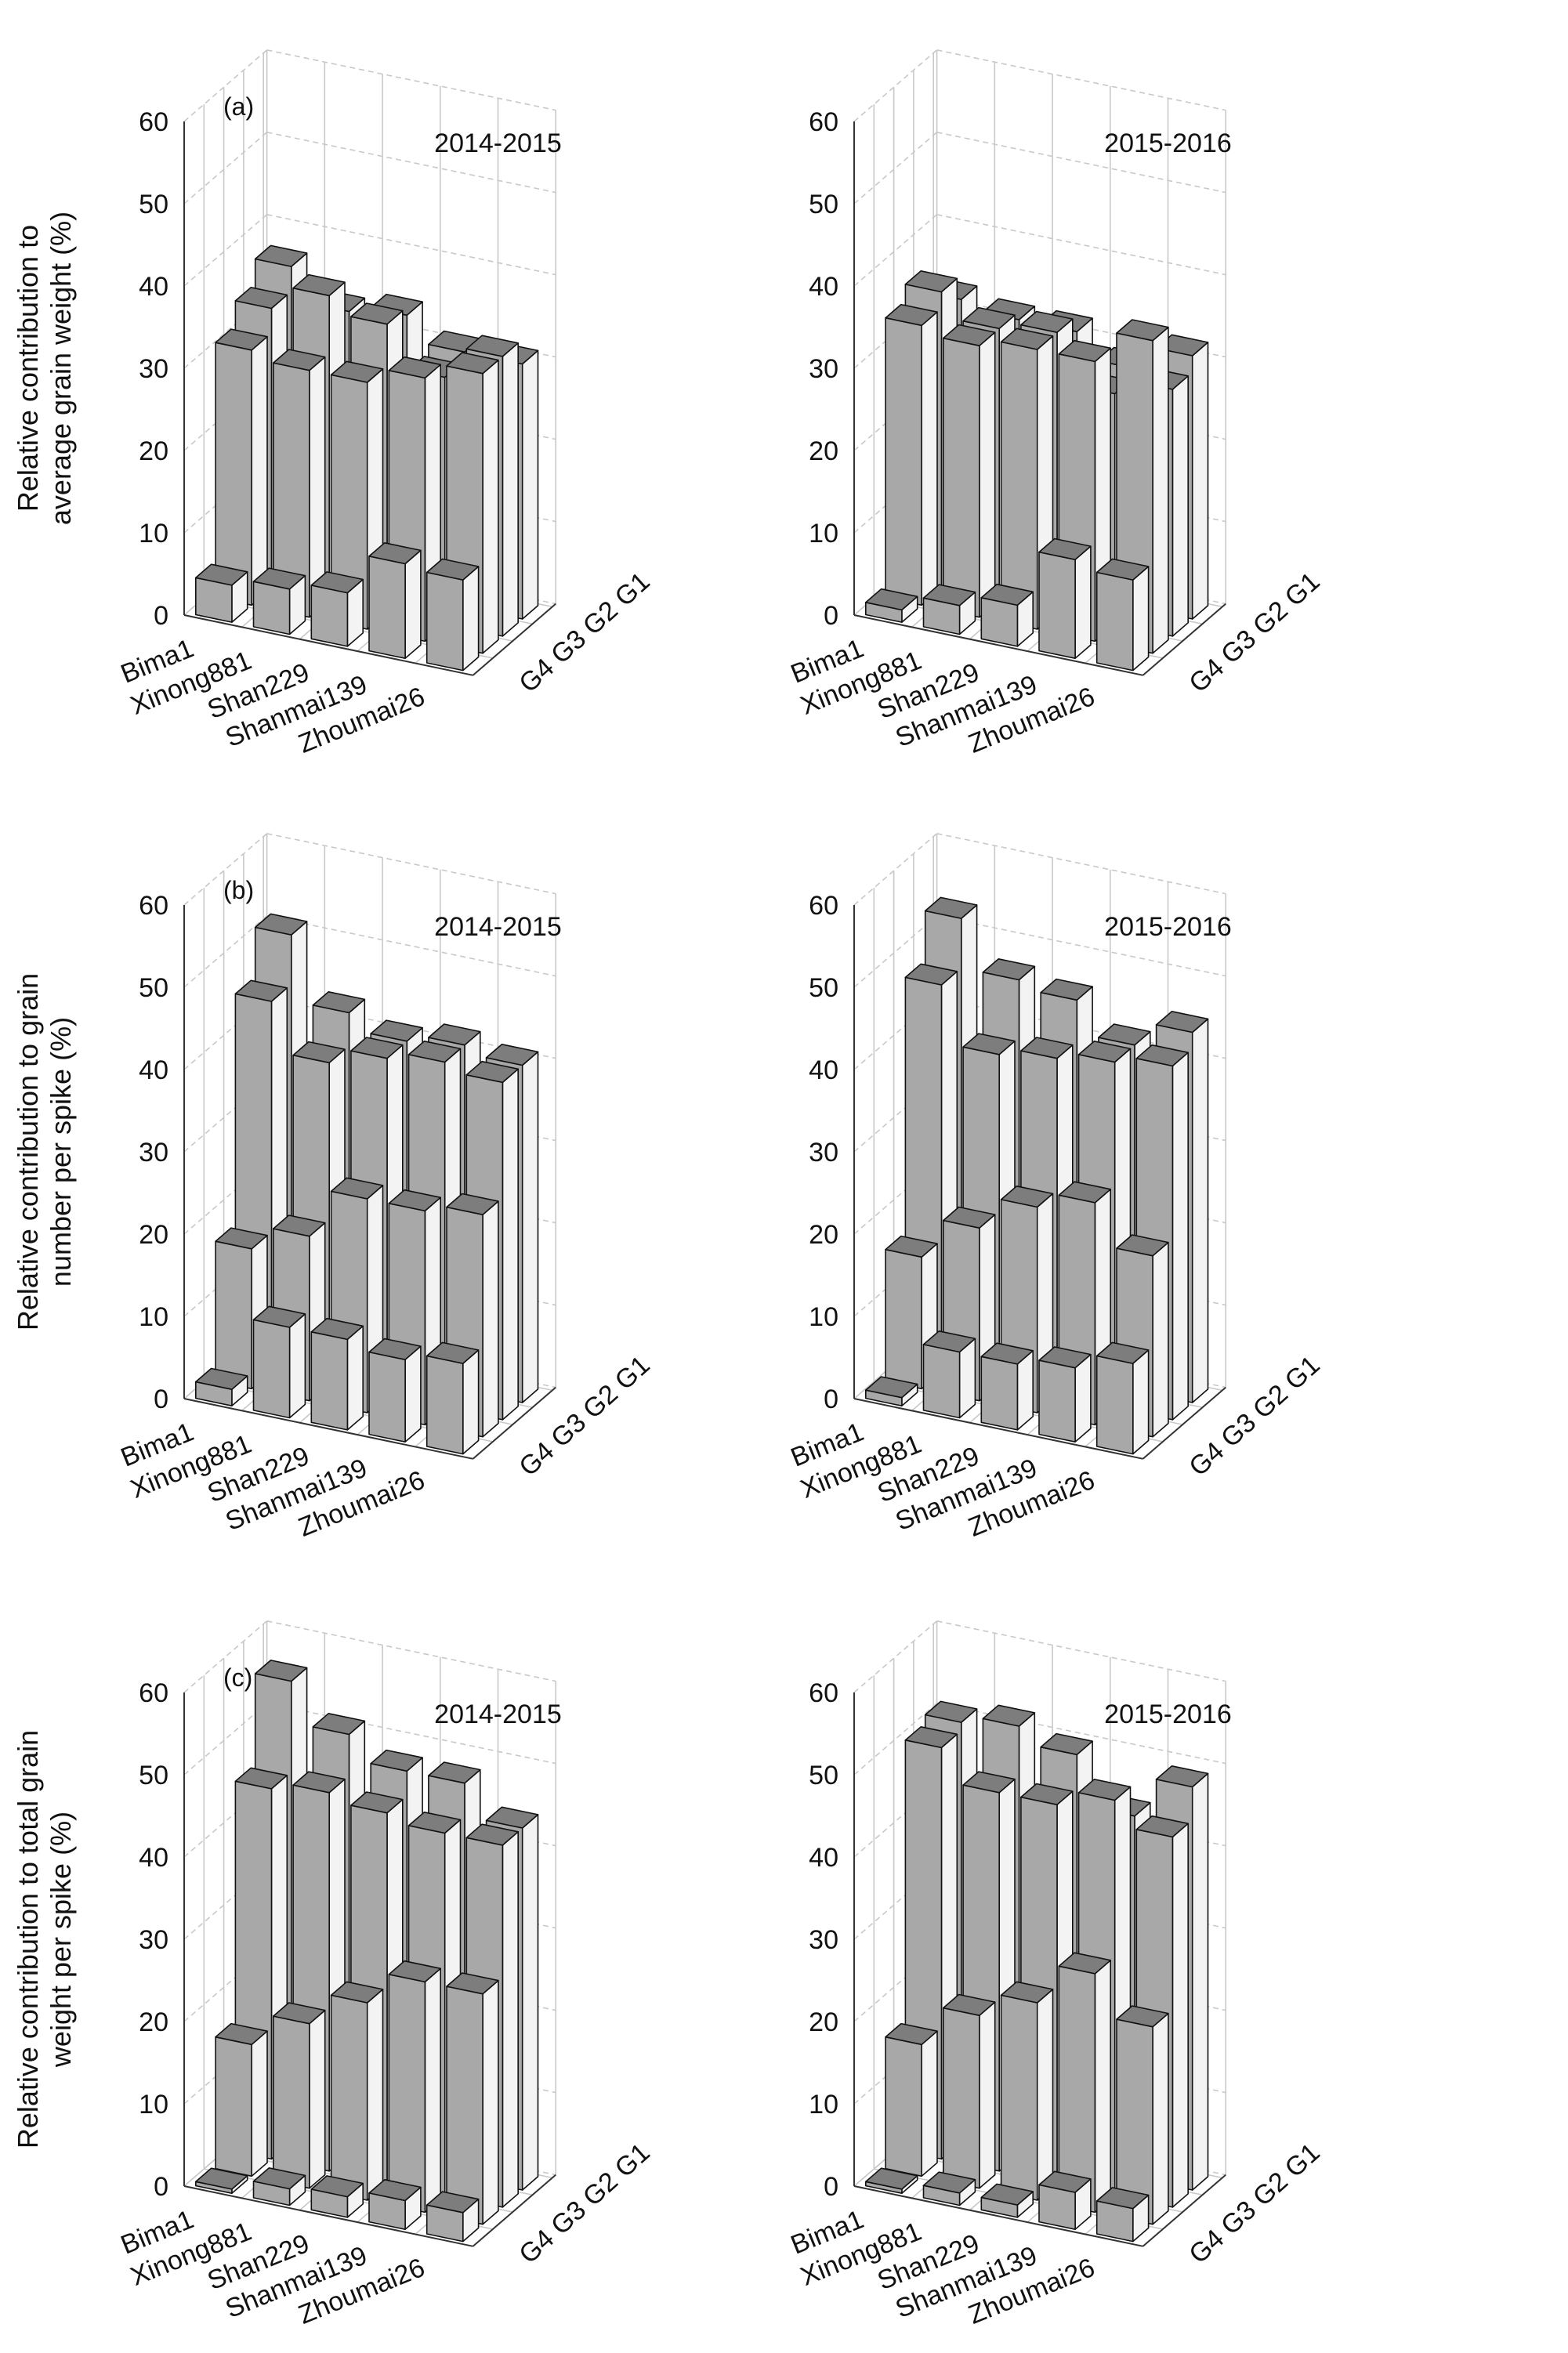 The width and height of the screenshot is (1568, 2353). I want to click on bar-G4-Zhoumai26, so click(1122, 1398).